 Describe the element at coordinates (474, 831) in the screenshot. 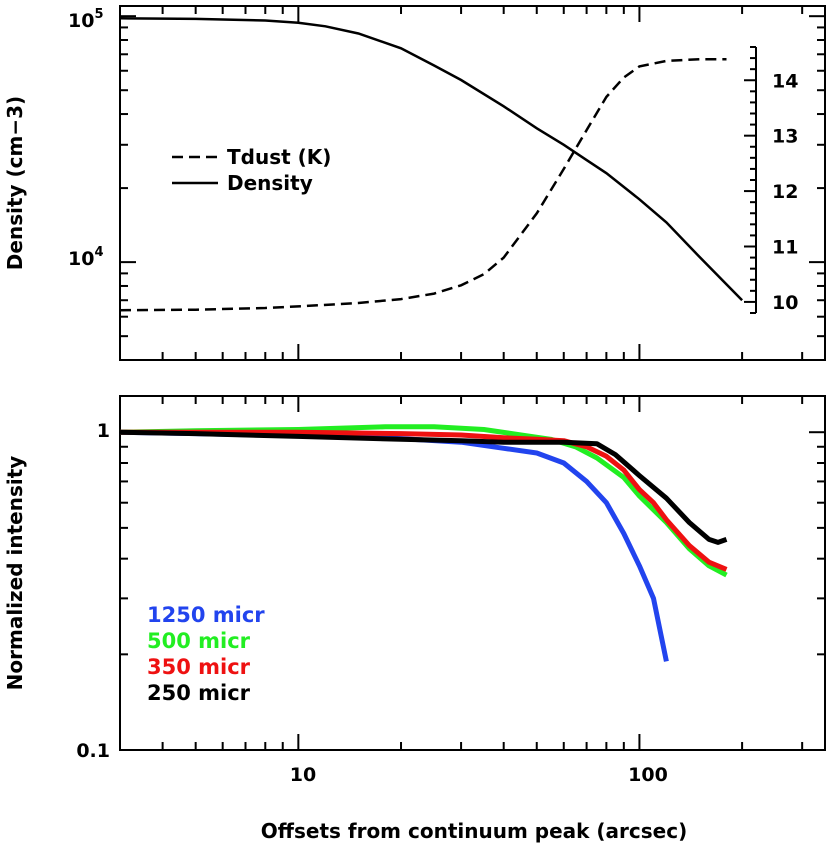

I see `xlabel: Offsets from continuum peak (arcsec)` at that location.